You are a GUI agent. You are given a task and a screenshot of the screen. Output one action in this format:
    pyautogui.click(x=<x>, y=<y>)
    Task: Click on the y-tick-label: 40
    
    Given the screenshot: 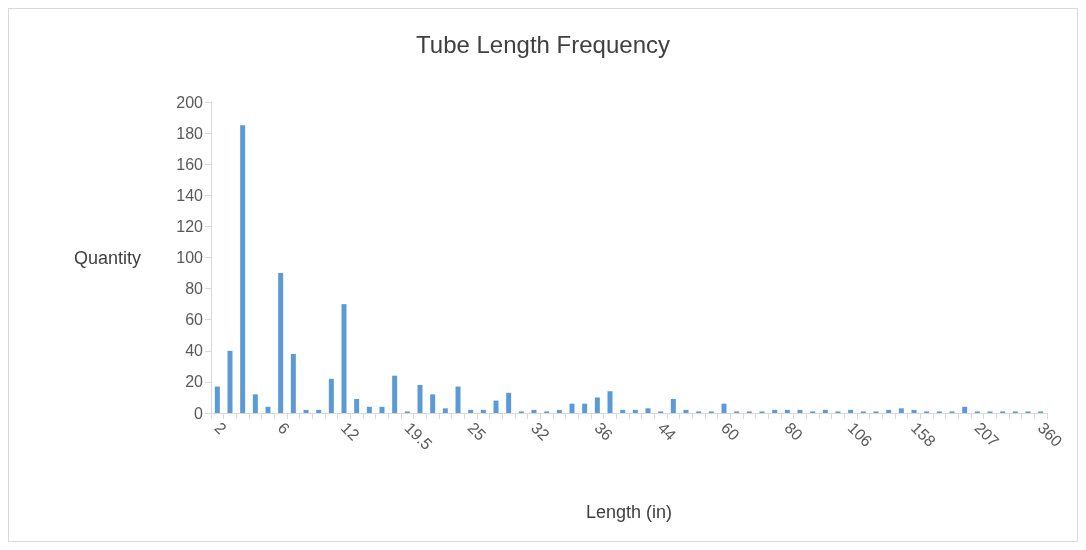 What is the action you would take?
    pyautogui.click(x=194, y=351)
    